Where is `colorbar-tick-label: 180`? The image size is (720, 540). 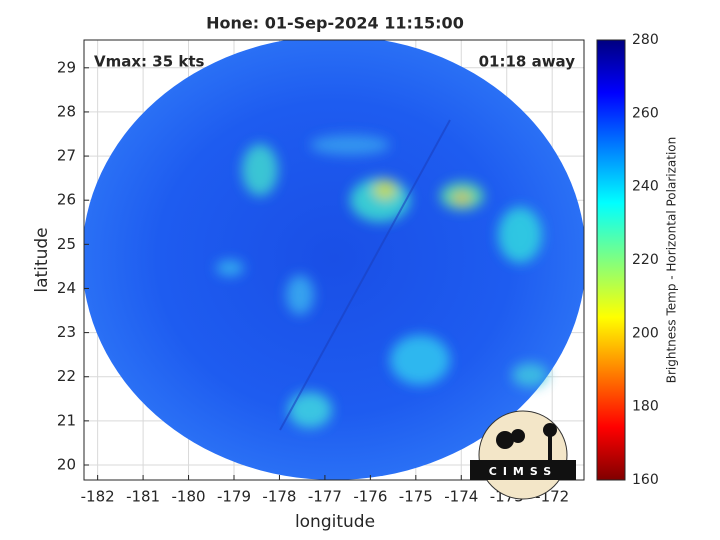 colorbar-tick-label: 180 is located at coordinates (645, 407).